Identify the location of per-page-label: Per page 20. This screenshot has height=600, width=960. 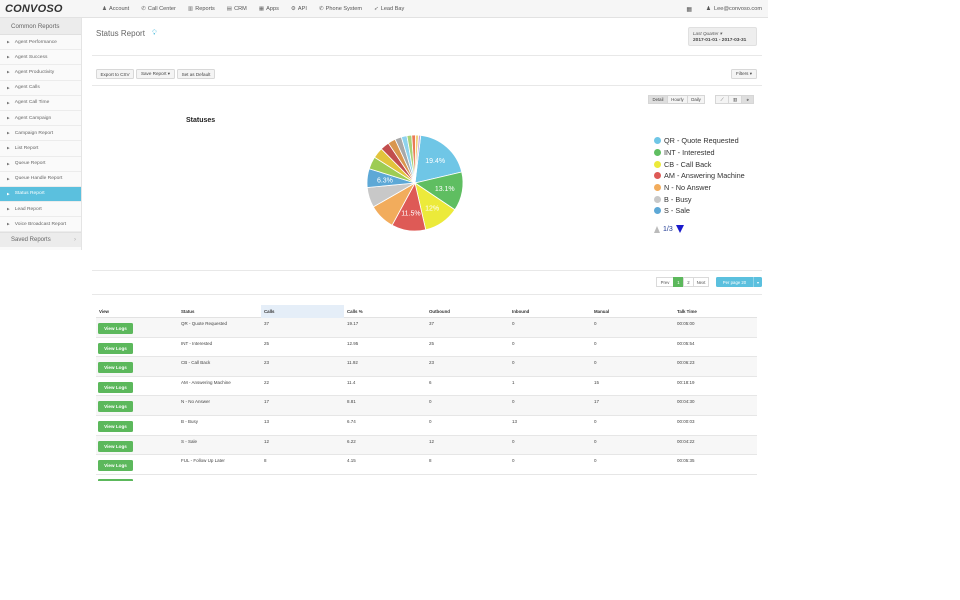
(734, 282).